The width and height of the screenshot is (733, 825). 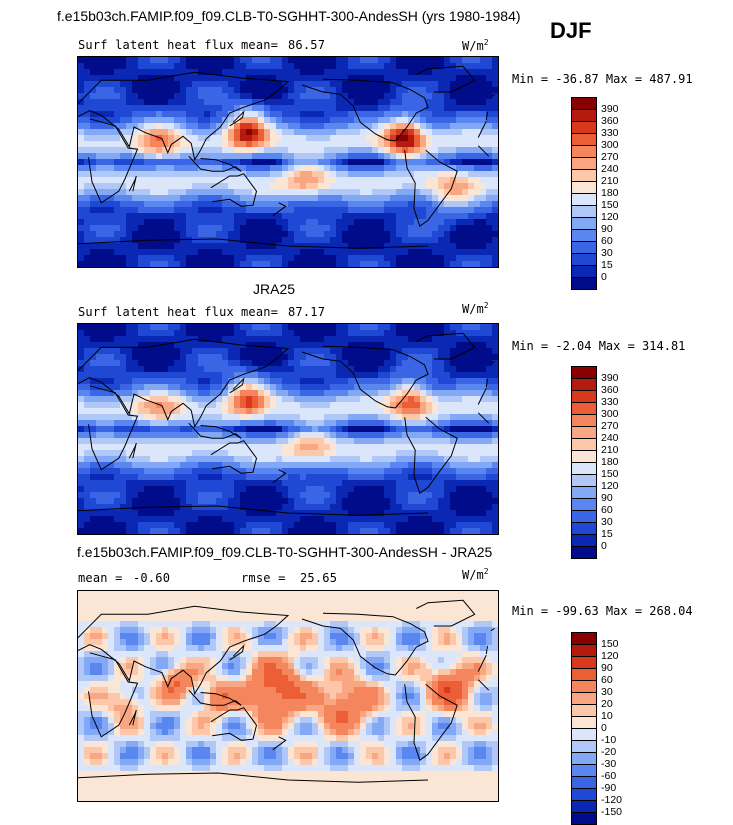 I want to click on panel1-min-max: Min = -36.87 Max = 487.91, so click(x=602, y=79).